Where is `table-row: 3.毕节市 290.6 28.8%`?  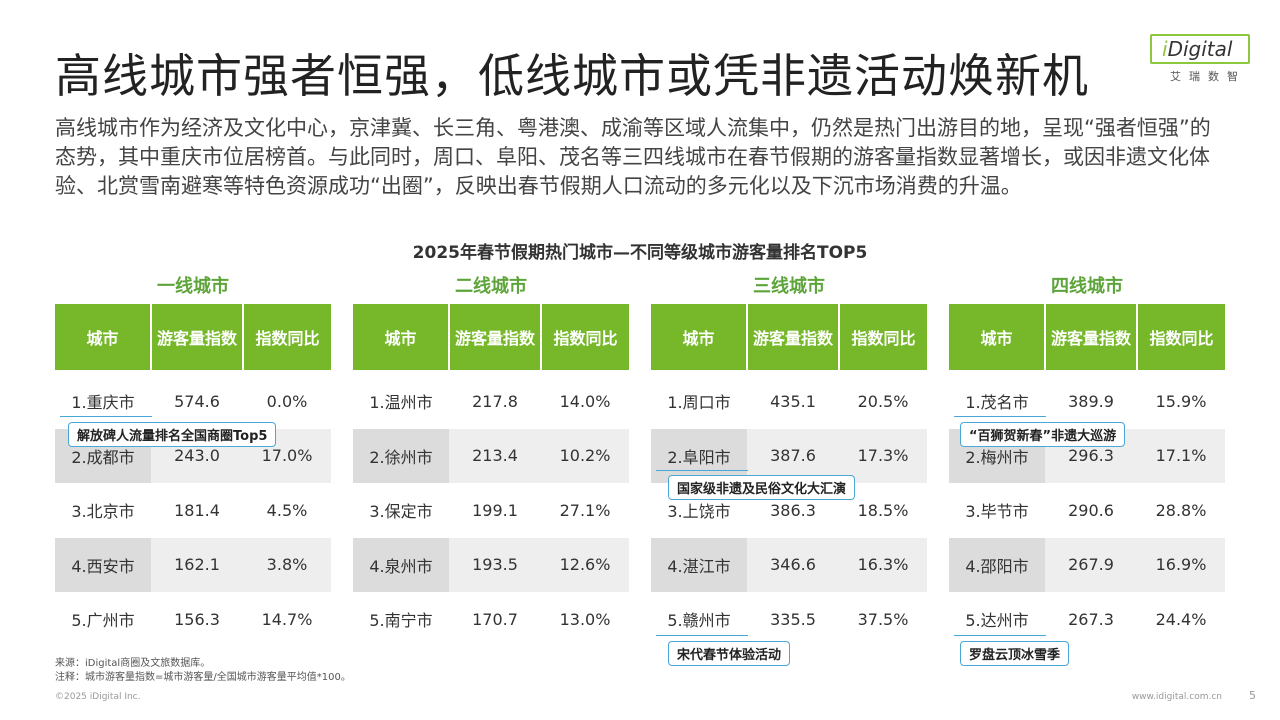
table-row: 3.毕节市 290.6 28.8% is located at coordinates (1087, 510).